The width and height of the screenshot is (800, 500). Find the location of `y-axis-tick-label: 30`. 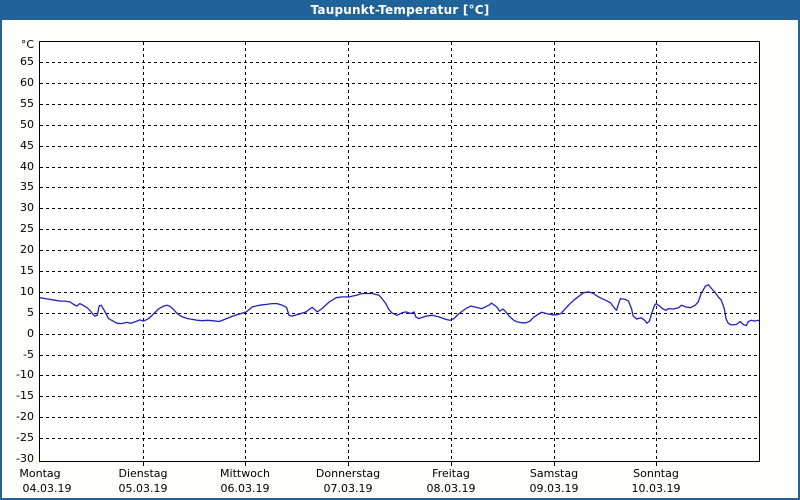

y-axis-tick-label: 30 is located at coordinates (27, 208).